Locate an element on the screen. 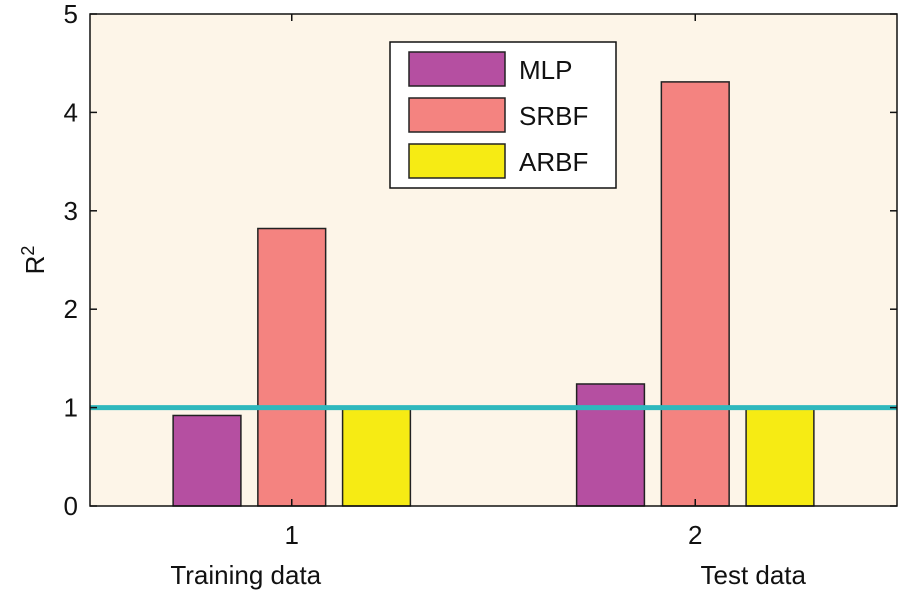 The width and height of the screenshot is (901, 593). legend-label-srbf: SRBF is located at coordinates (553, 116).